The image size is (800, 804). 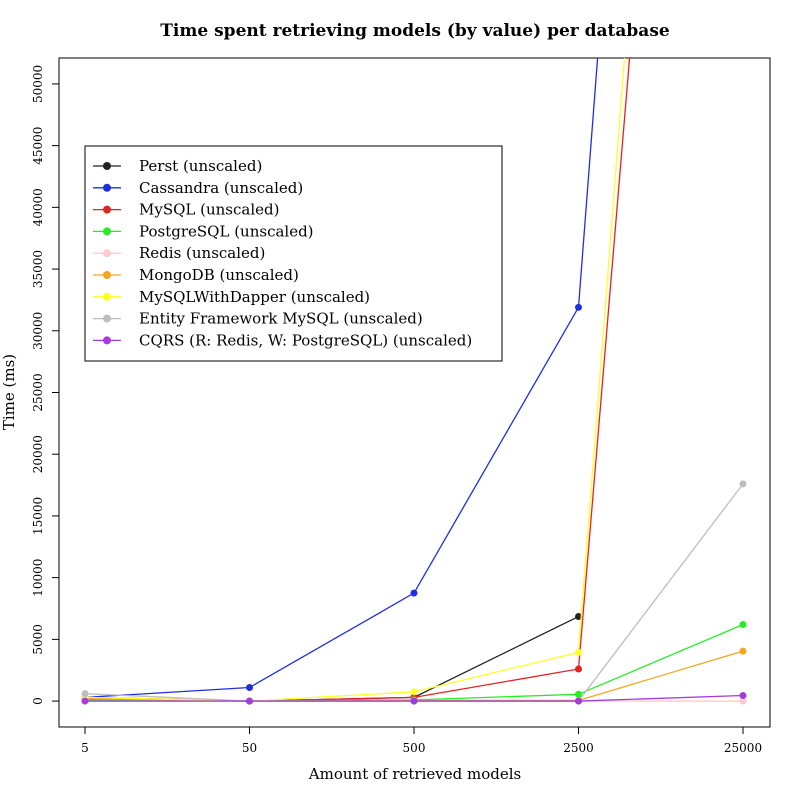 I want to click on y-tick-label: 10000, so click(x=38, y=578).